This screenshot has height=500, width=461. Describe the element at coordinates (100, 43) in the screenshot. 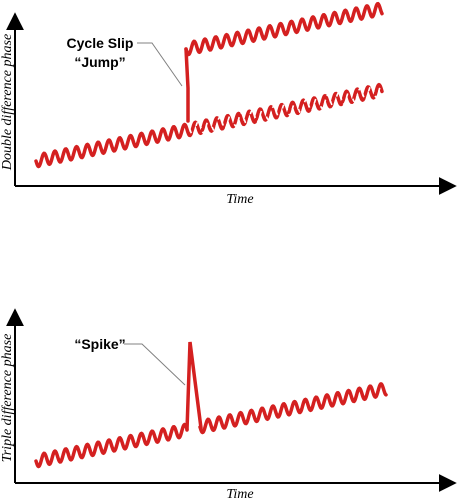

I see `top-annotation-line1: Cycle Slip` at that location.